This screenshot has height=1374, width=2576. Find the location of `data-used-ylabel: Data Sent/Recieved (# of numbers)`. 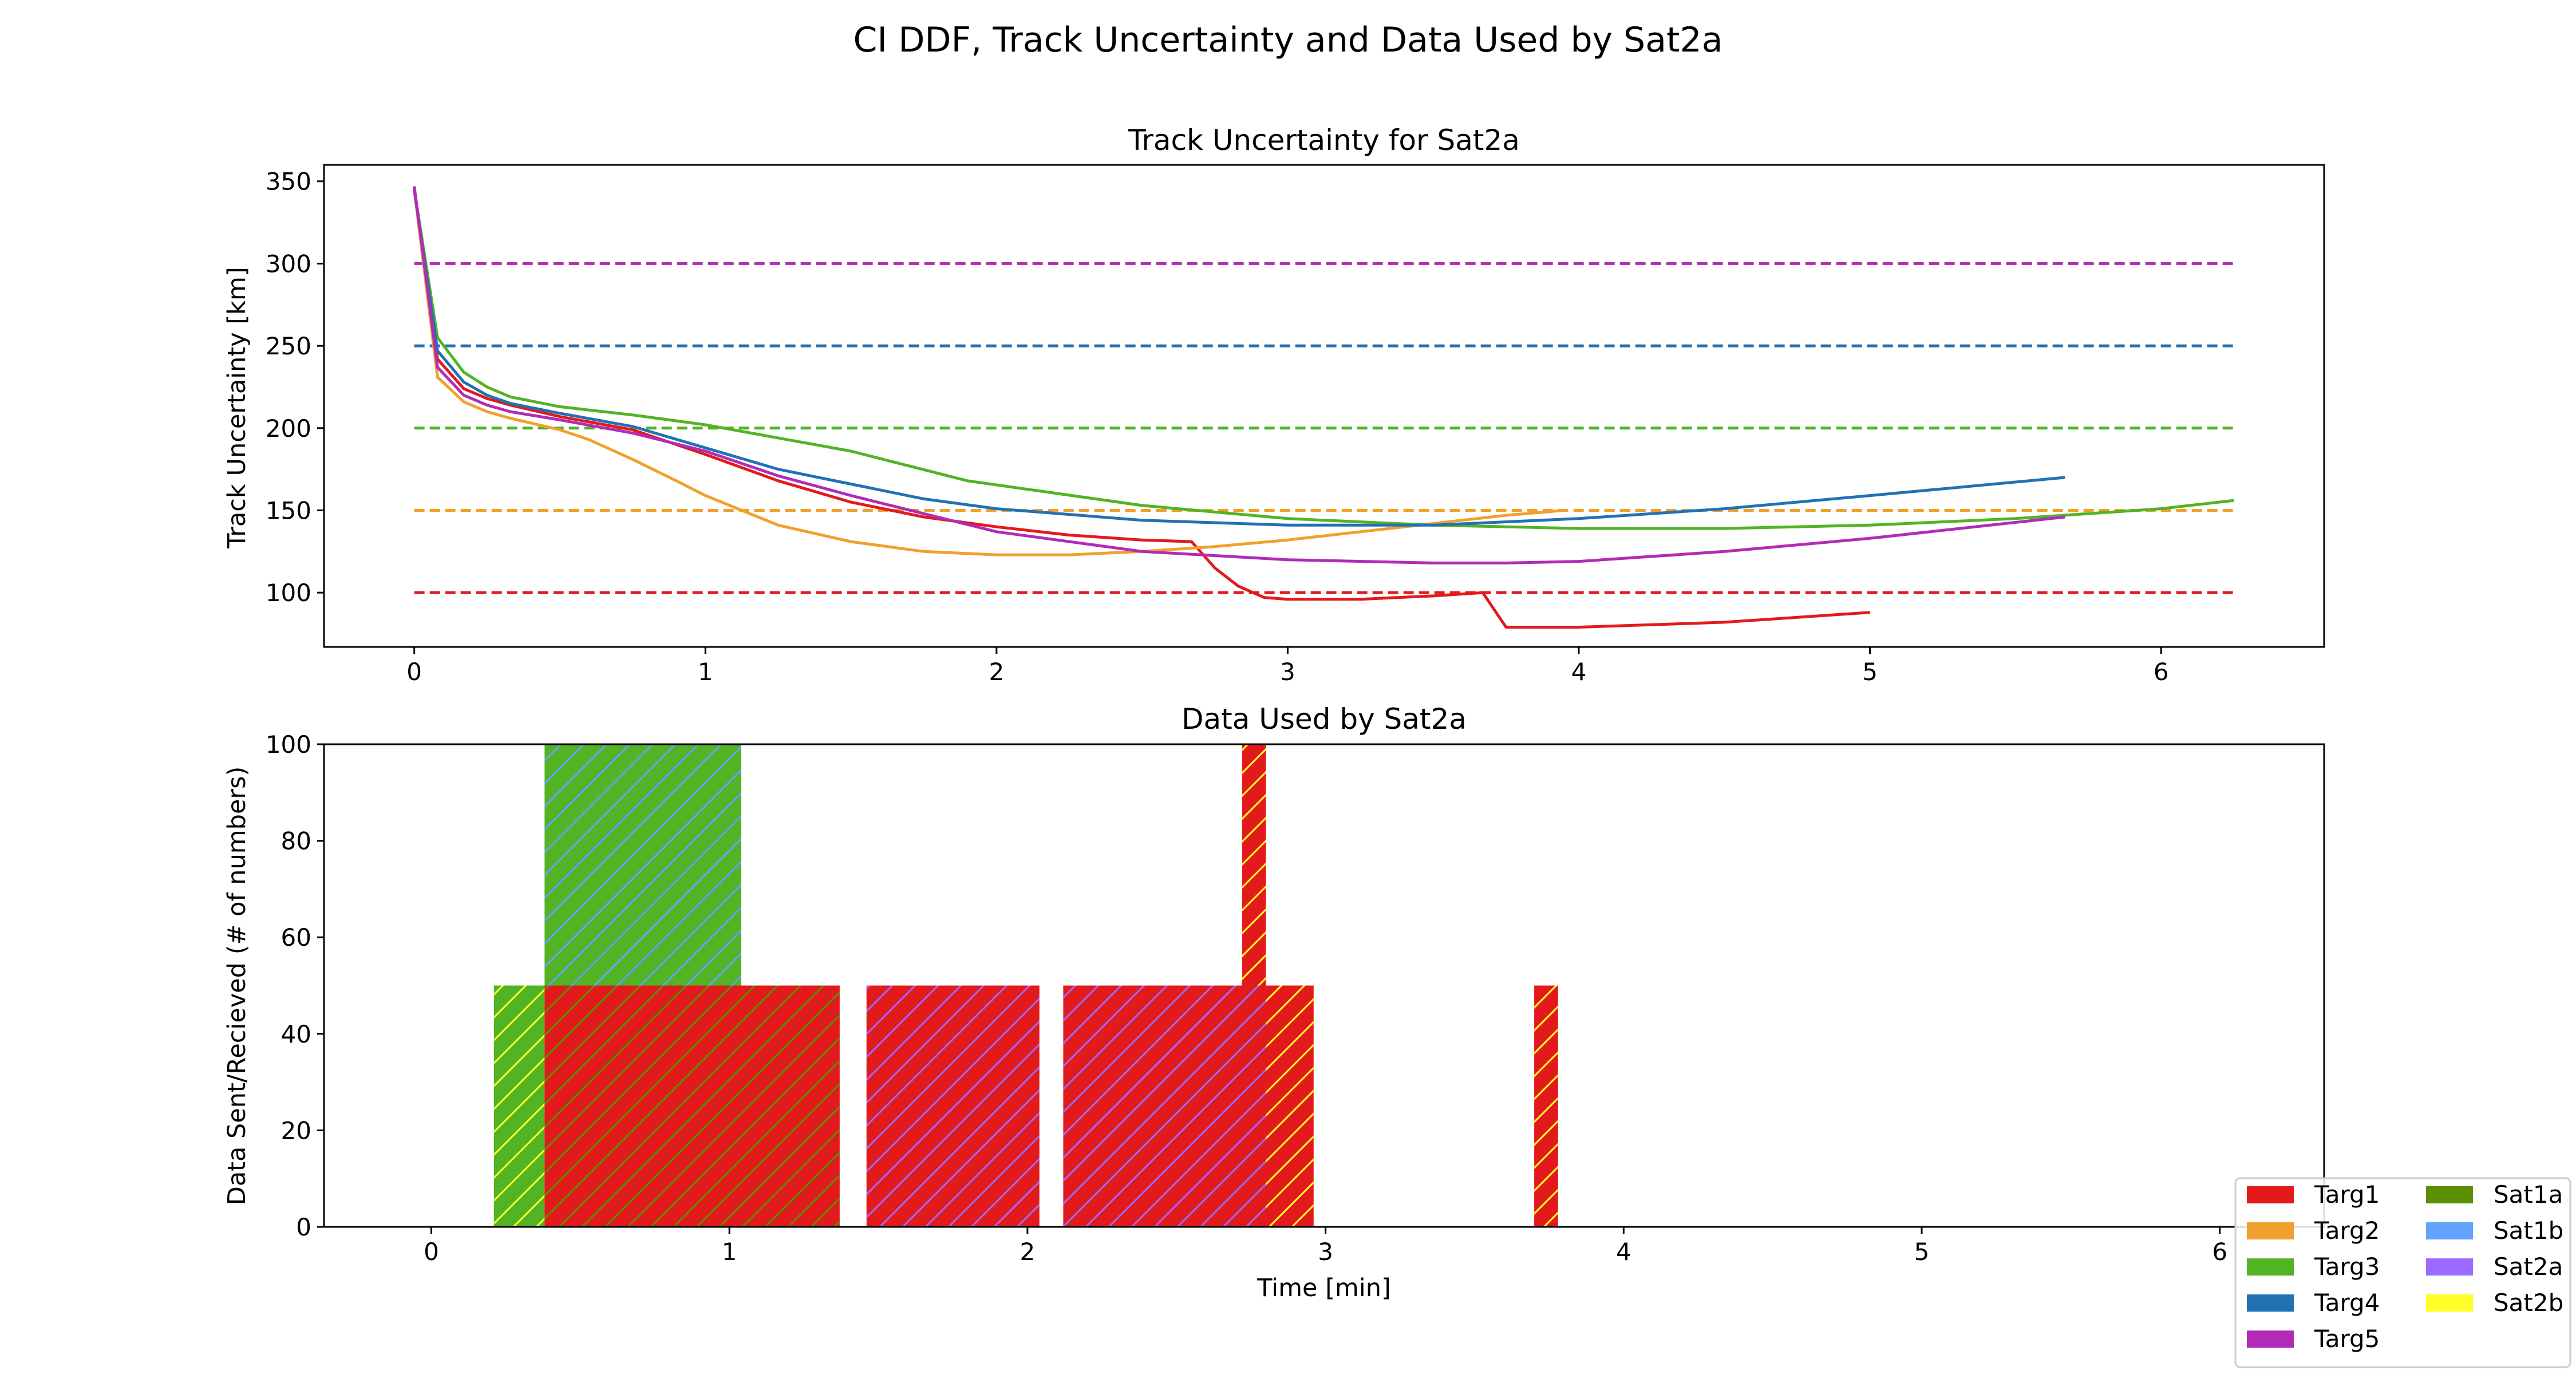

data-used-ylabel: Data Sent/Recieved (# of numbers) is located at coordinates (237, 986).